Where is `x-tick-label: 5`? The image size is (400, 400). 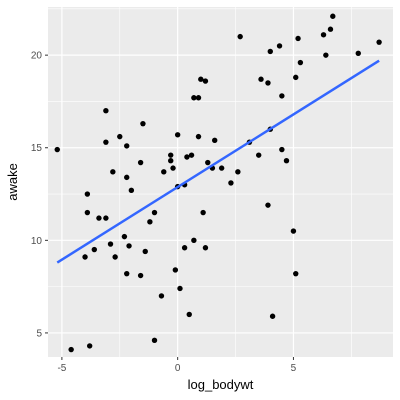 x-tick-label: 5 is located at coordinates (294, 368).